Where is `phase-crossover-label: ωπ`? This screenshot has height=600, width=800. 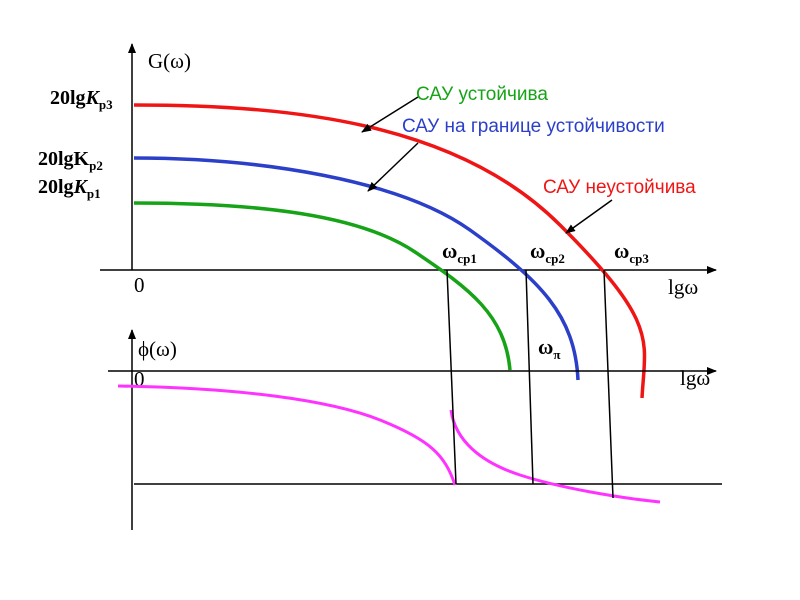 phase-crossover-label: ωπ is located at coordinates (549, 348).